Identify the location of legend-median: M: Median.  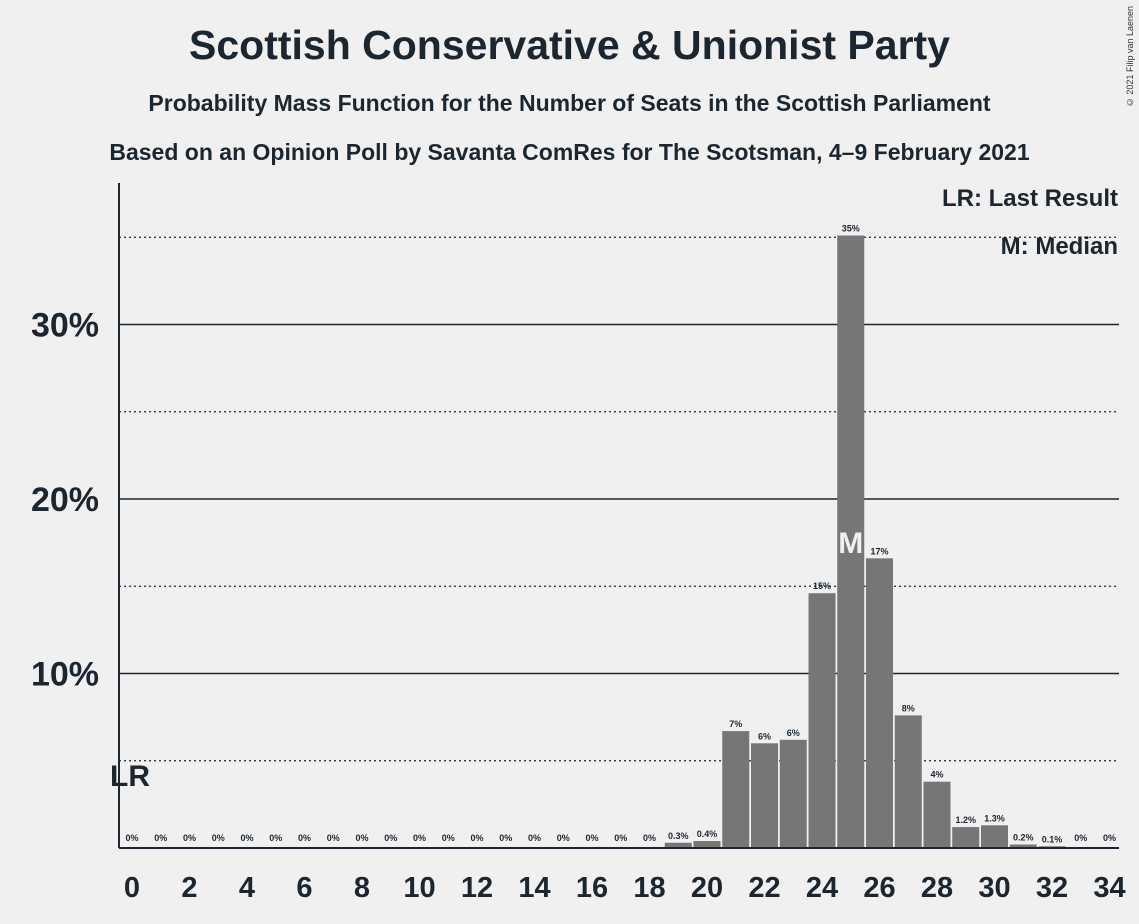
(1059, 246).